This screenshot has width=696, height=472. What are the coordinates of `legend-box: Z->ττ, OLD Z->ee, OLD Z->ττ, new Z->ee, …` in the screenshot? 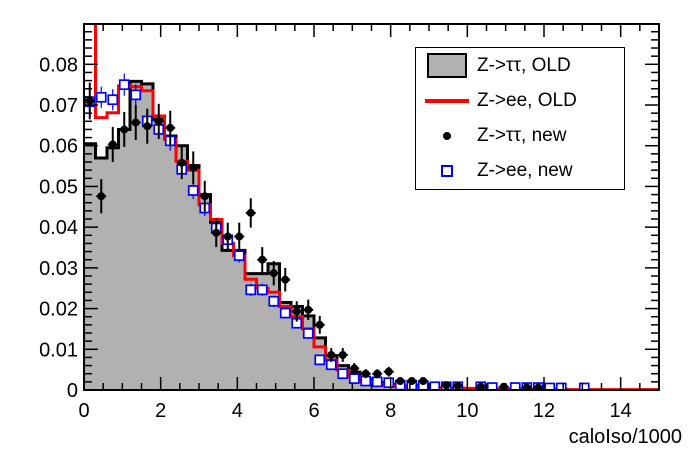 It's located at (520, 118).